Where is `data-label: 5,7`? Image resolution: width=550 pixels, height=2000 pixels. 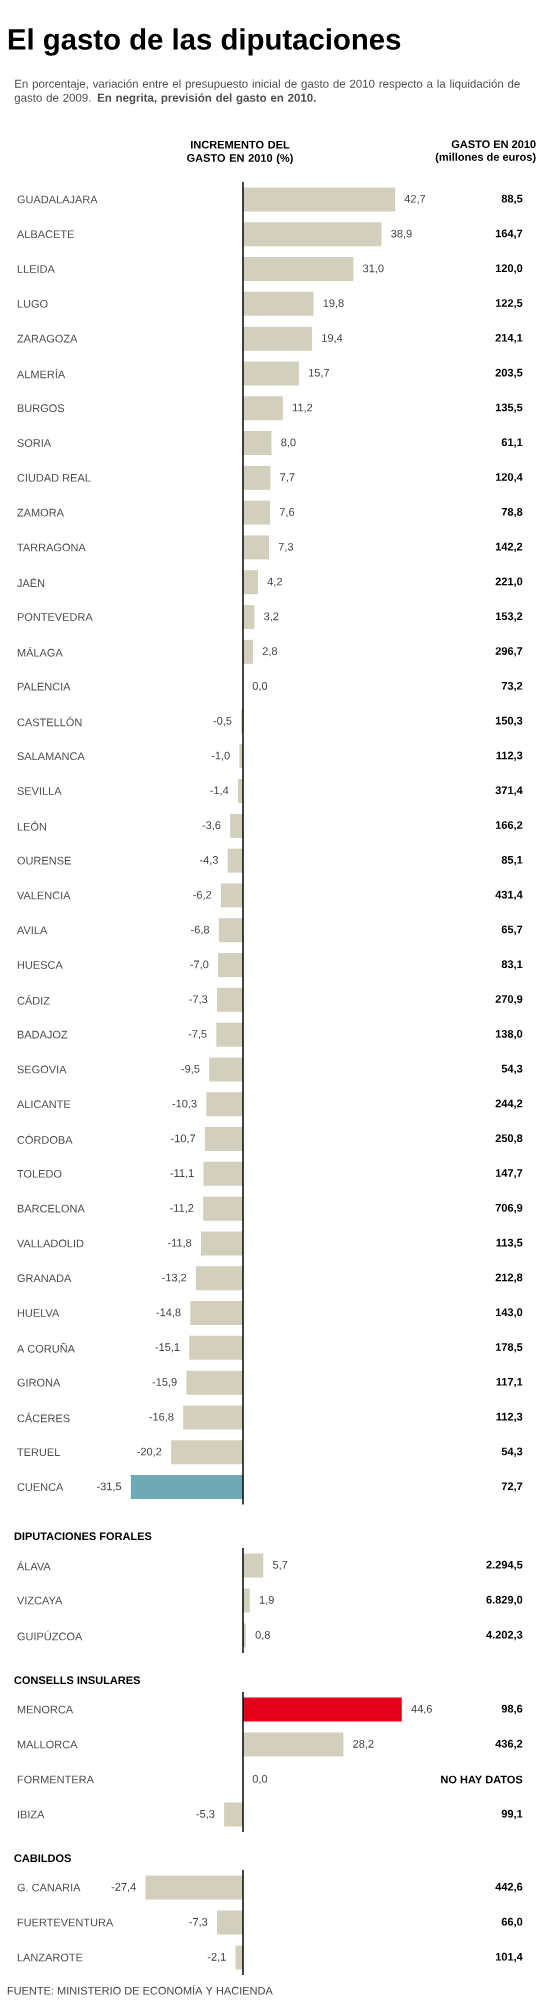
data-label: 5,7 is located at coordinates (280, 1565).